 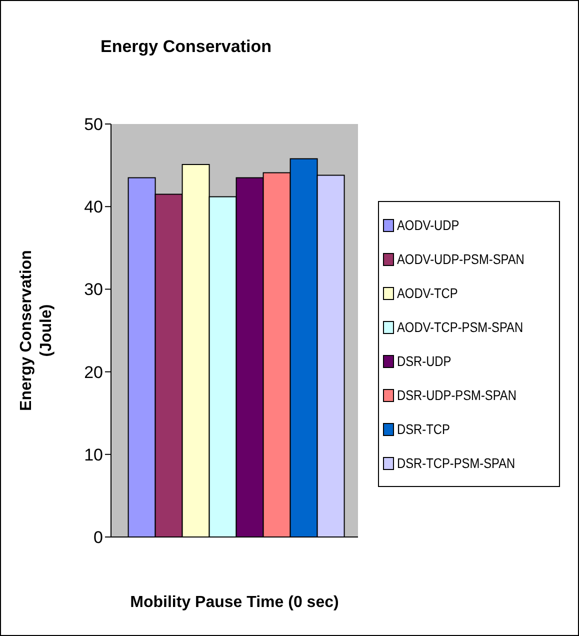 I want to click on legend-label: DSR-UDP, so click(x=424, y=361).